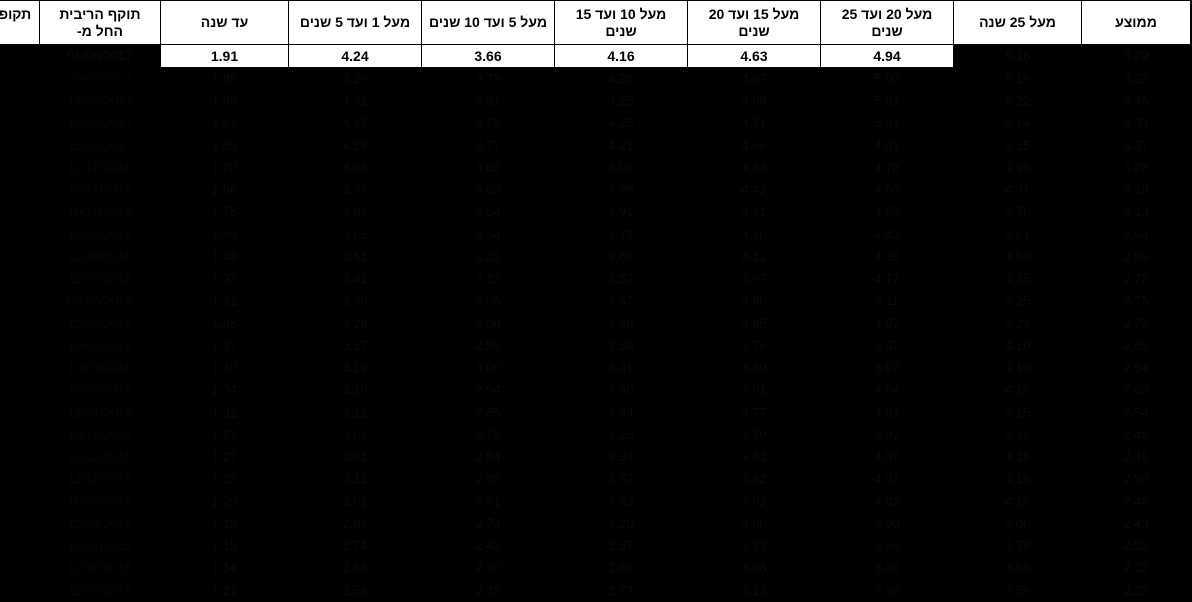 Image resolution: width=1192 pixels, height=602 pixels. I want to click on cell-y5_10: 2.95, so click(489, 345).